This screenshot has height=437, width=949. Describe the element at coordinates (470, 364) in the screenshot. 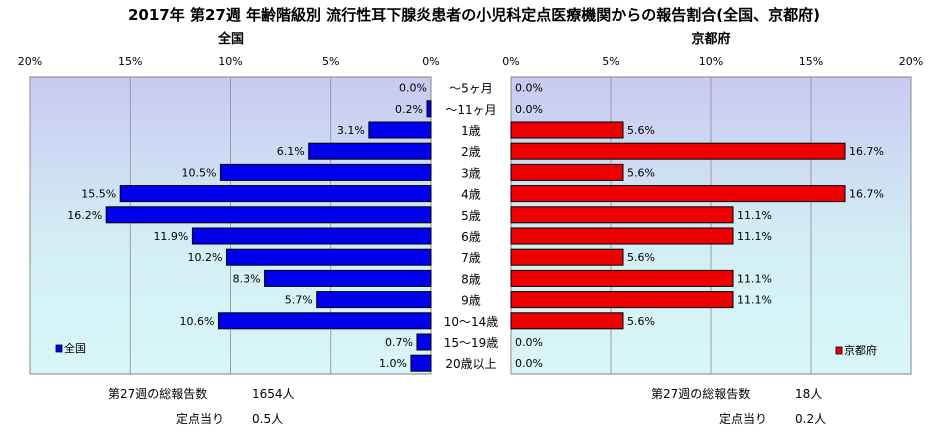

I see `category-label: 20歳以上` at that location.